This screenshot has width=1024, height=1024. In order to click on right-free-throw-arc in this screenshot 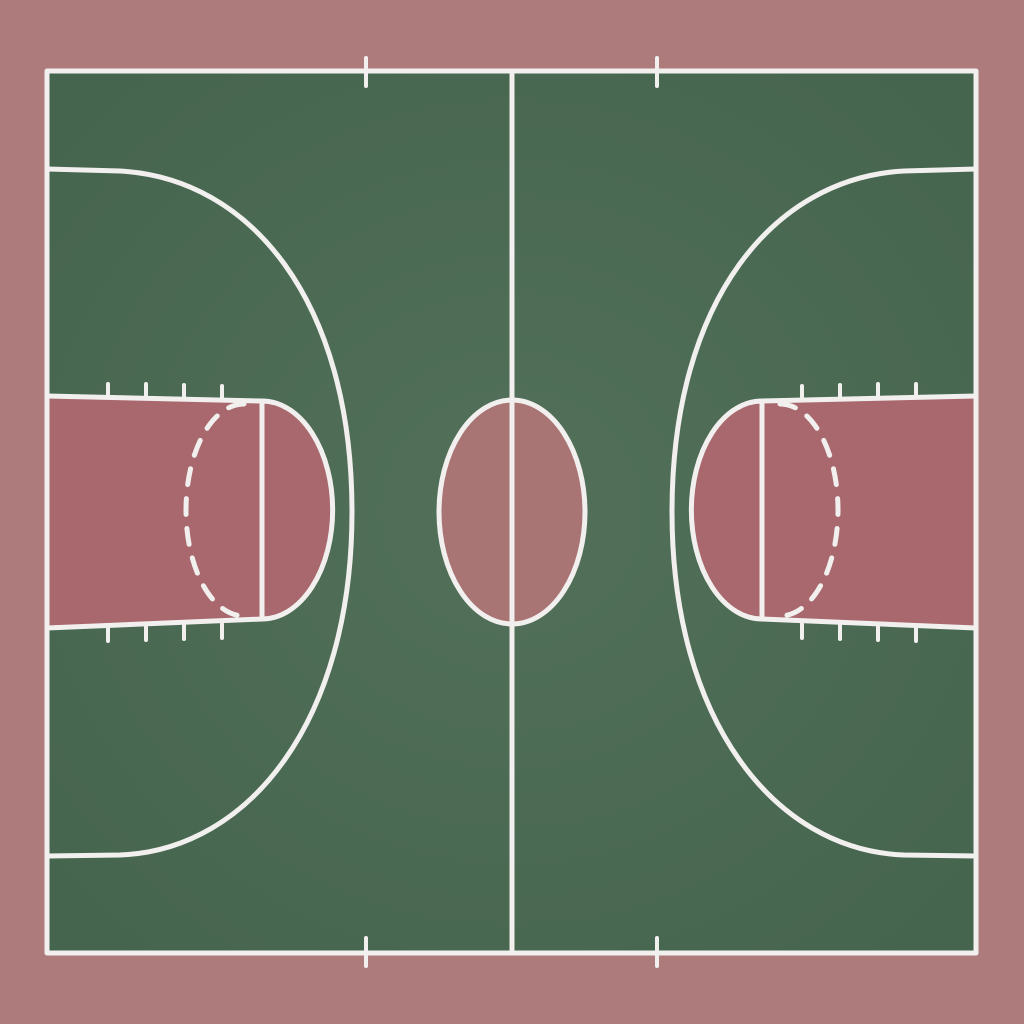, I will do `click(726, 510)`.